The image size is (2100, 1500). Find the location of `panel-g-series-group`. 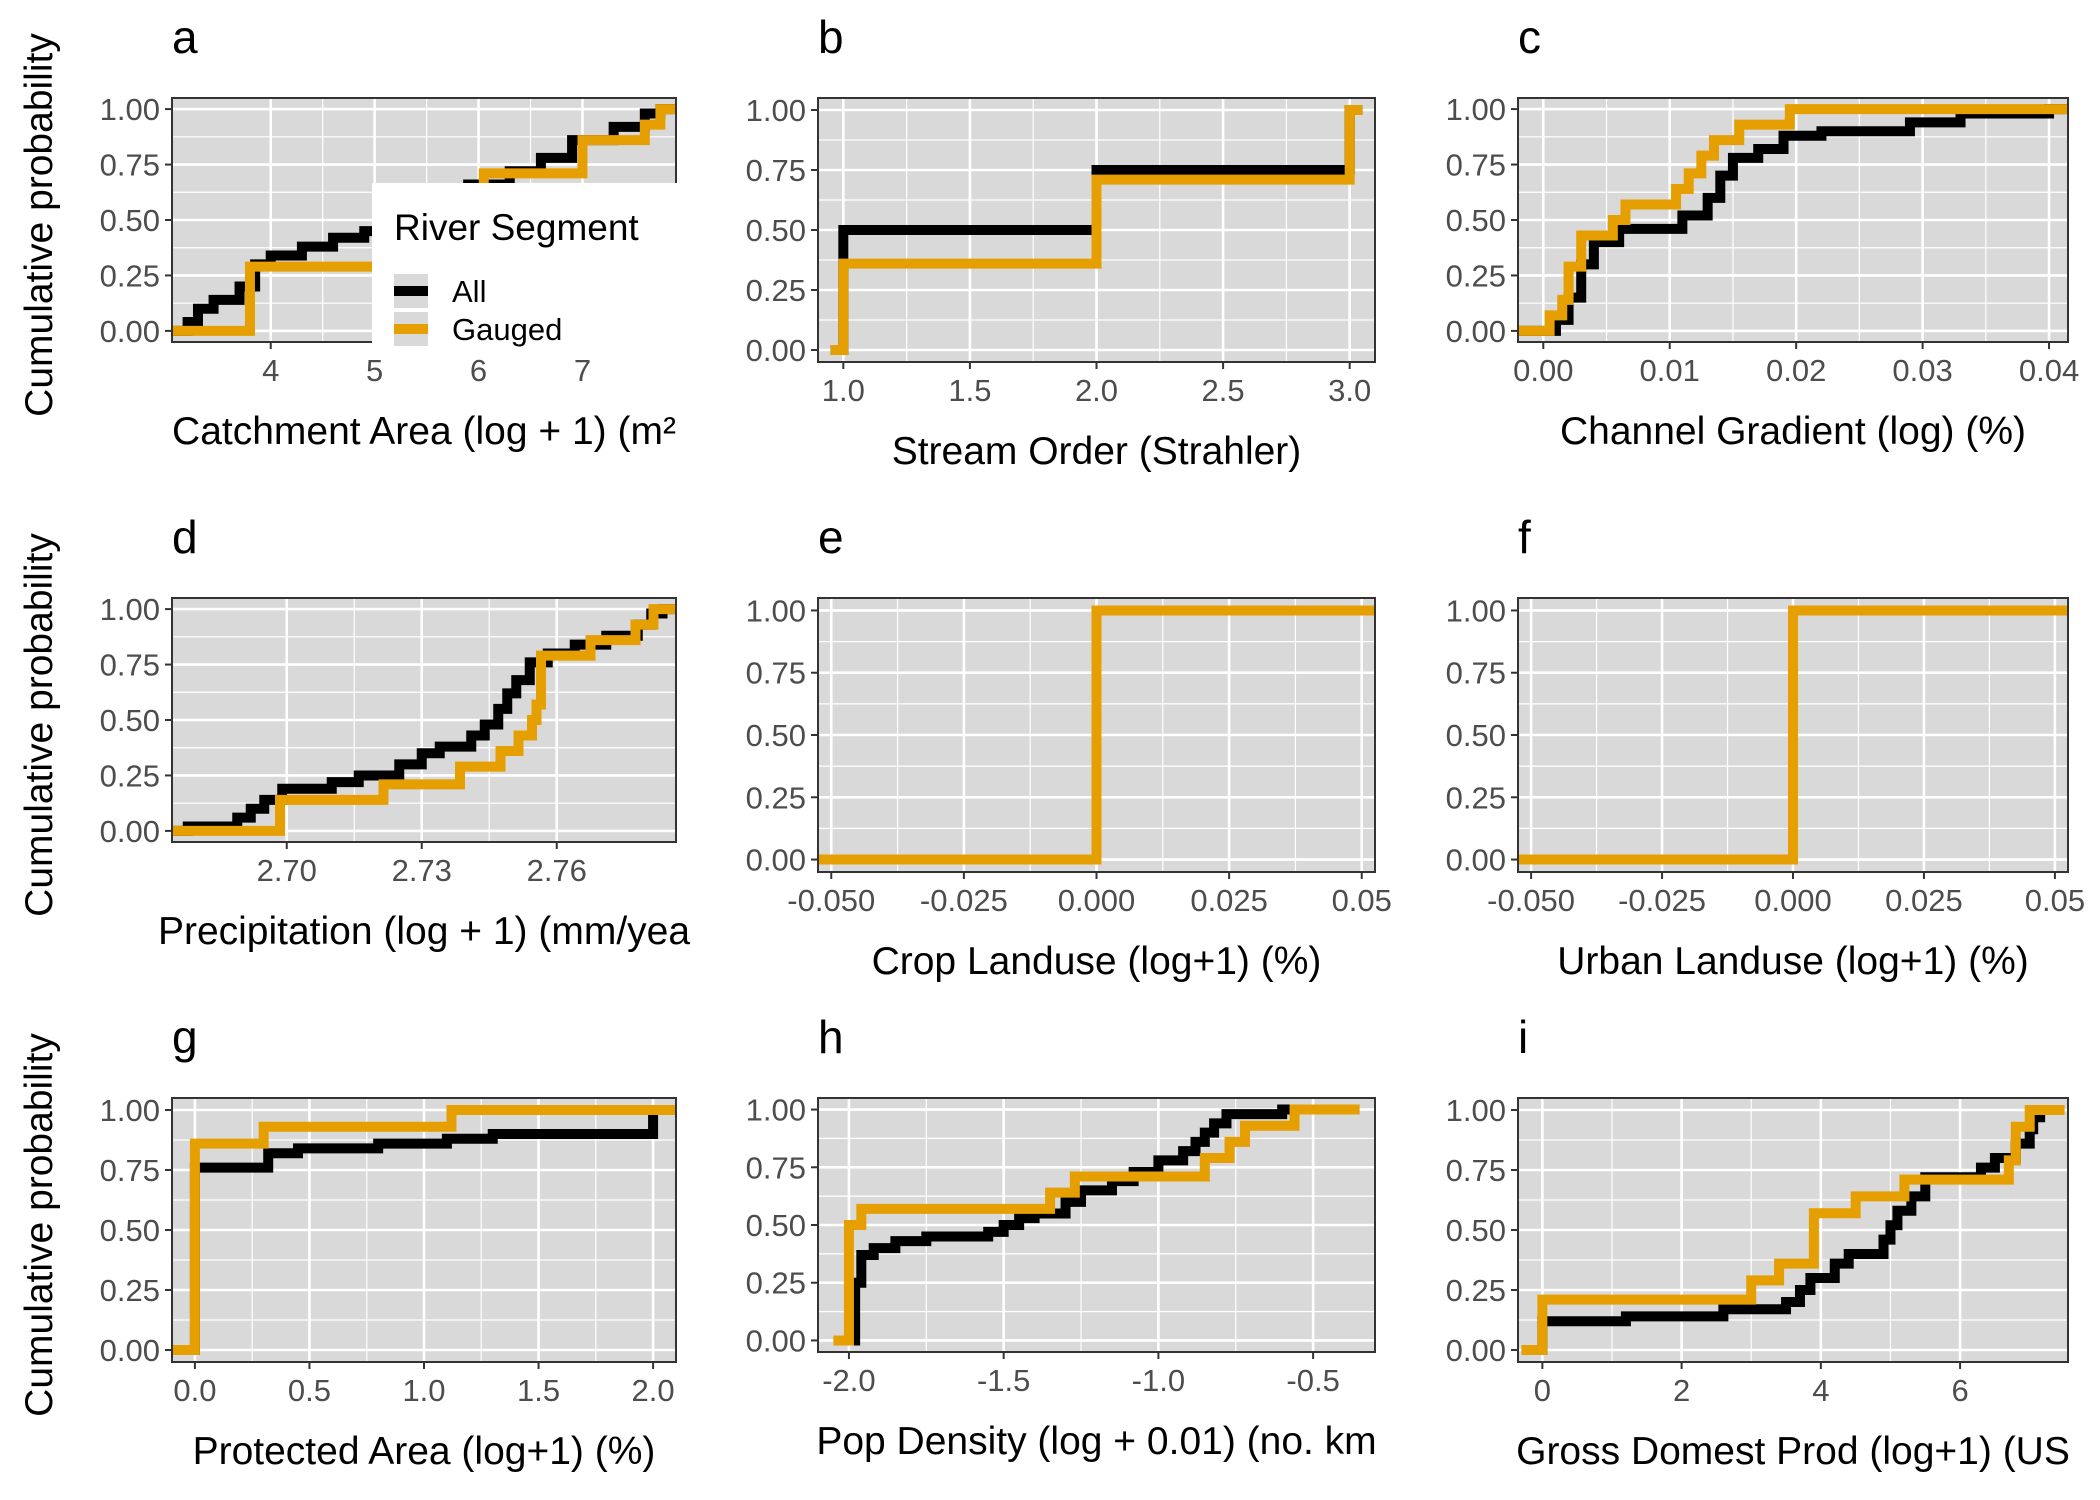

panel-g-series-group is located at coordinates (424, 1230).